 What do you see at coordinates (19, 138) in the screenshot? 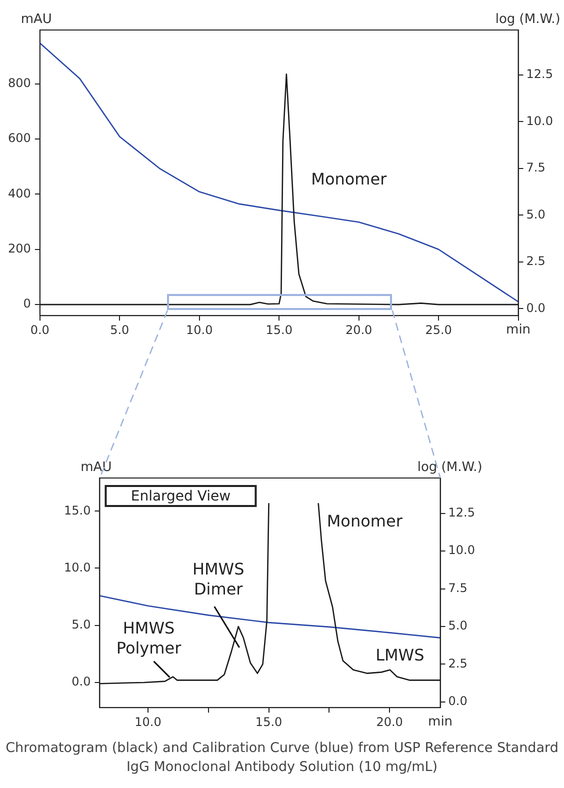
I see `y-tick-label: 600` at bounding box center [19, 138].